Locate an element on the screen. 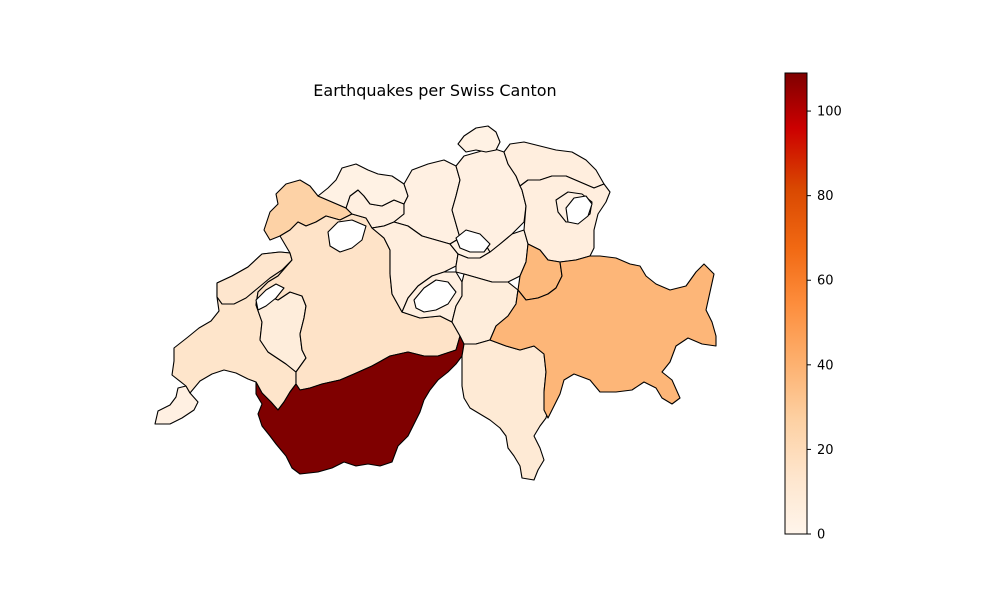  canton-ticino is located at coordinates (505, 410).